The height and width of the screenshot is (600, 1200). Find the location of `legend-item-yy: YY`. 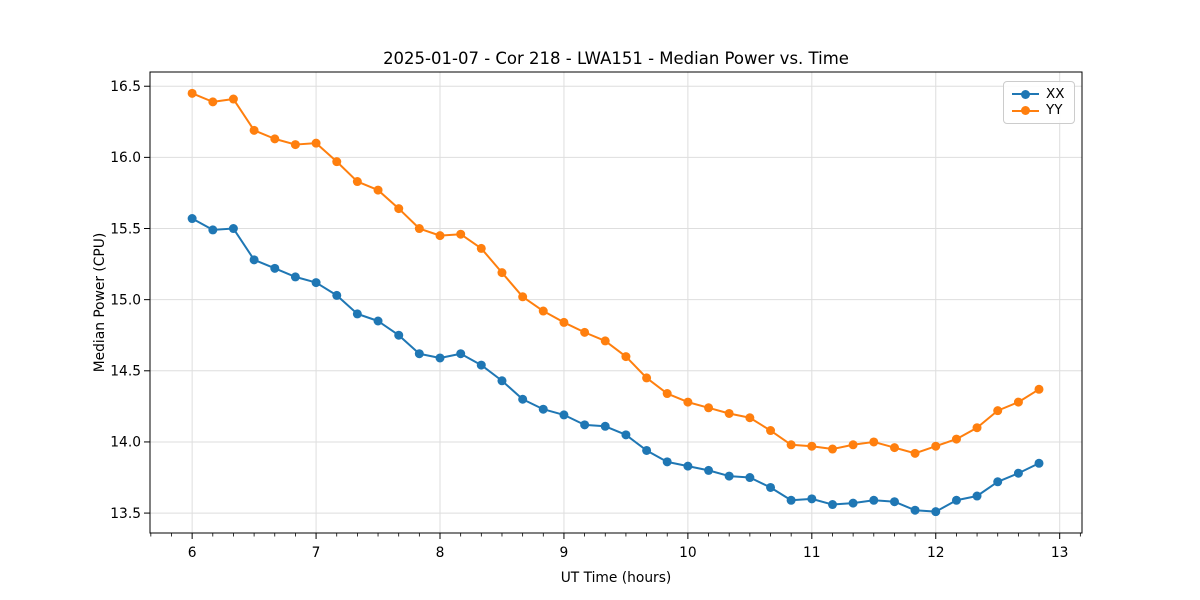

legend-item-yy: YY is located at coordinates (1039, 111).